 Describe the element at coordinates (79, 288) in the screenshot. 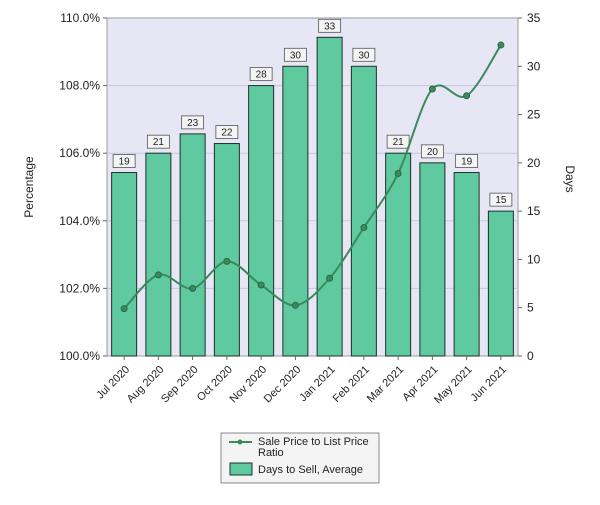

I see `y-left-tick-label: 102.0%` at that location.